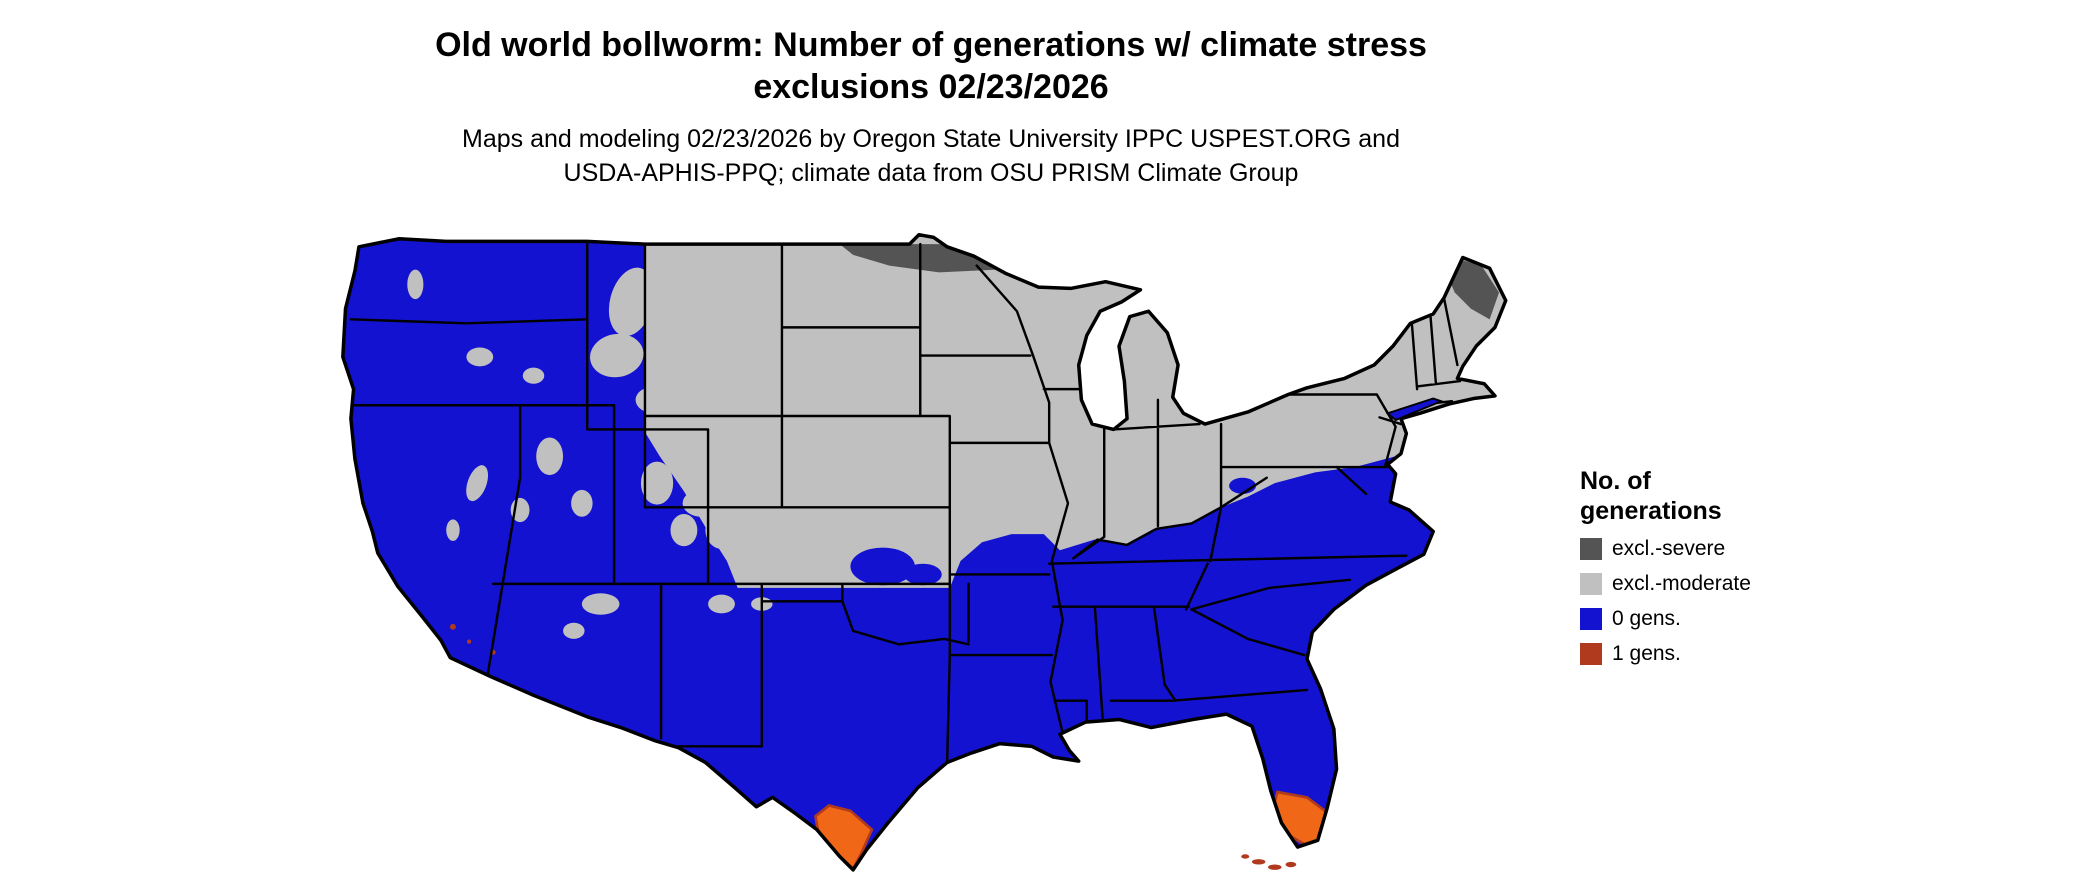 The height and width of the screenshot is (892, 2100). What do you see at coordinates (1720, 619) in the screenshot?
I see `legend-item-0-gens: 0 gens.` at bounding box center [1720, 619].